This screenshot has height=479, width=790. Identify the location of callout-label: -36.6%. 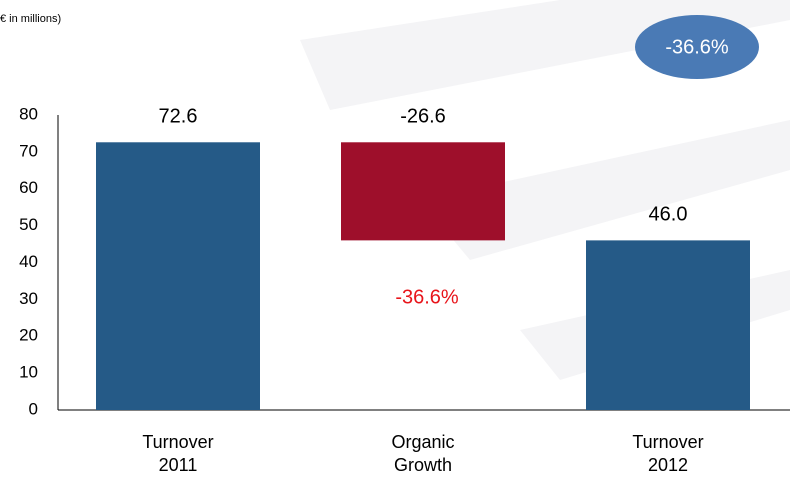
(697, 47).